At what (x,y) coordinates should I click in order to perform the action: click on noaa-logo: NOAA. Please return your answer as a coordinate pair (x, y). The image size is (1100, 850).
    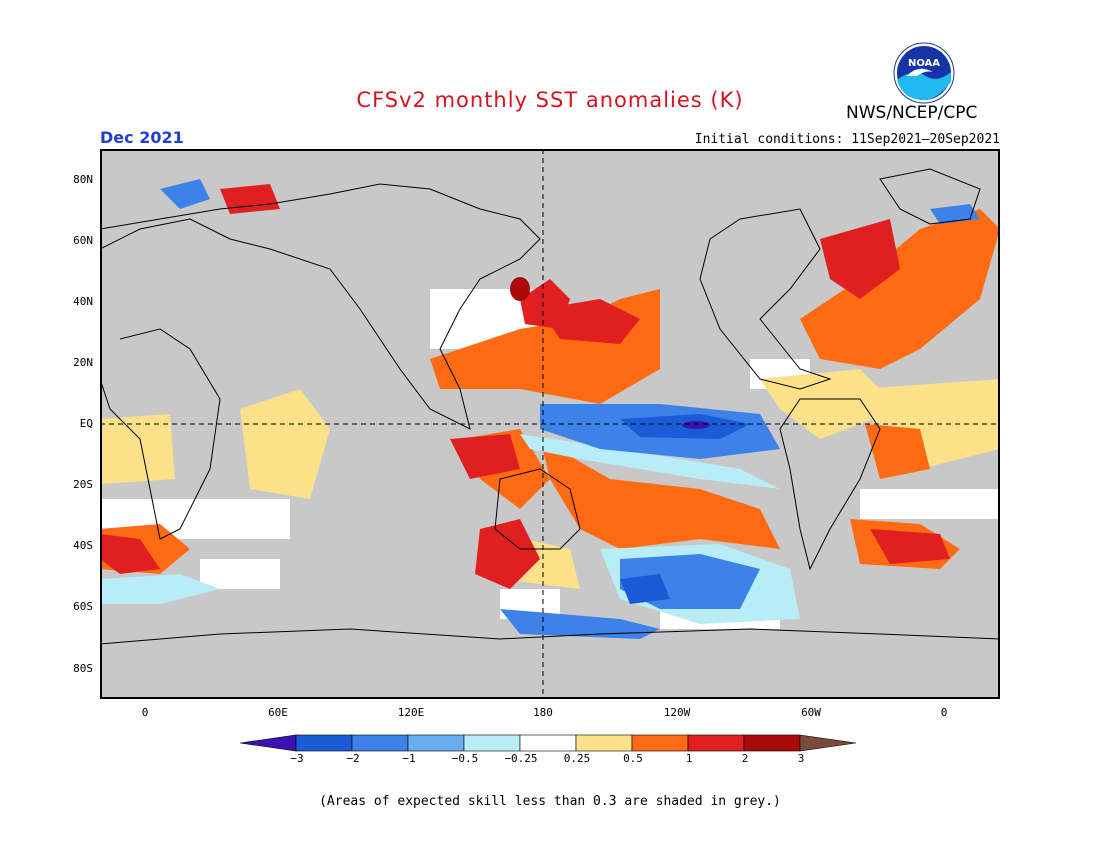
    Looking at the image, I should click on (924, 73).